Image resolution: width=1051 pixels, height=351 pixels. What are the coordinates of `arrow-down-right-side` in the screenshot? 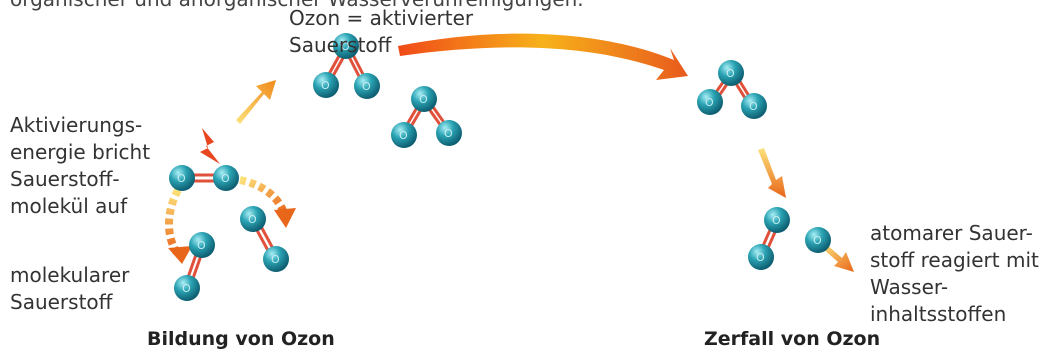 It's located at (772, 173).